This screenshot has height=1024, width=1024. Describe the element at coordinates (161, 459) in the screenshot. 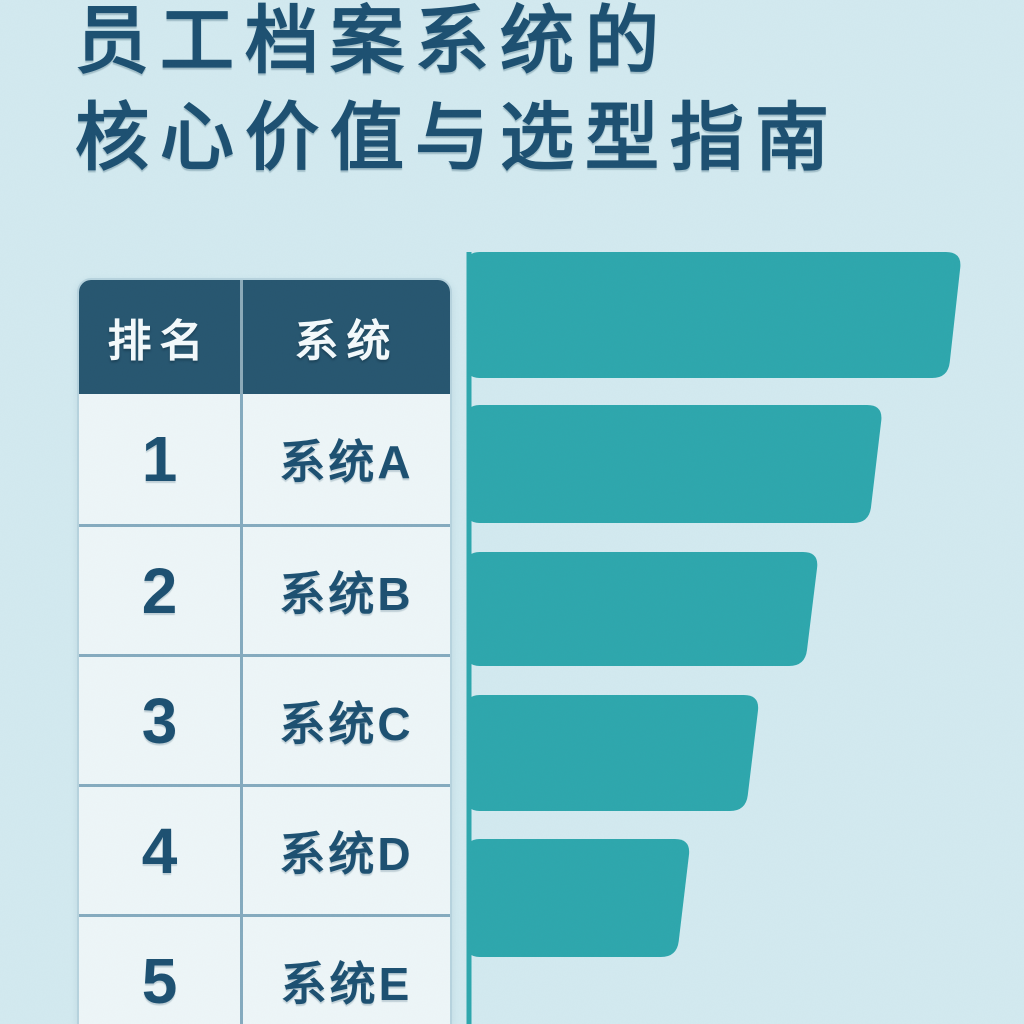

I see `rank-cell: 1` at that location.